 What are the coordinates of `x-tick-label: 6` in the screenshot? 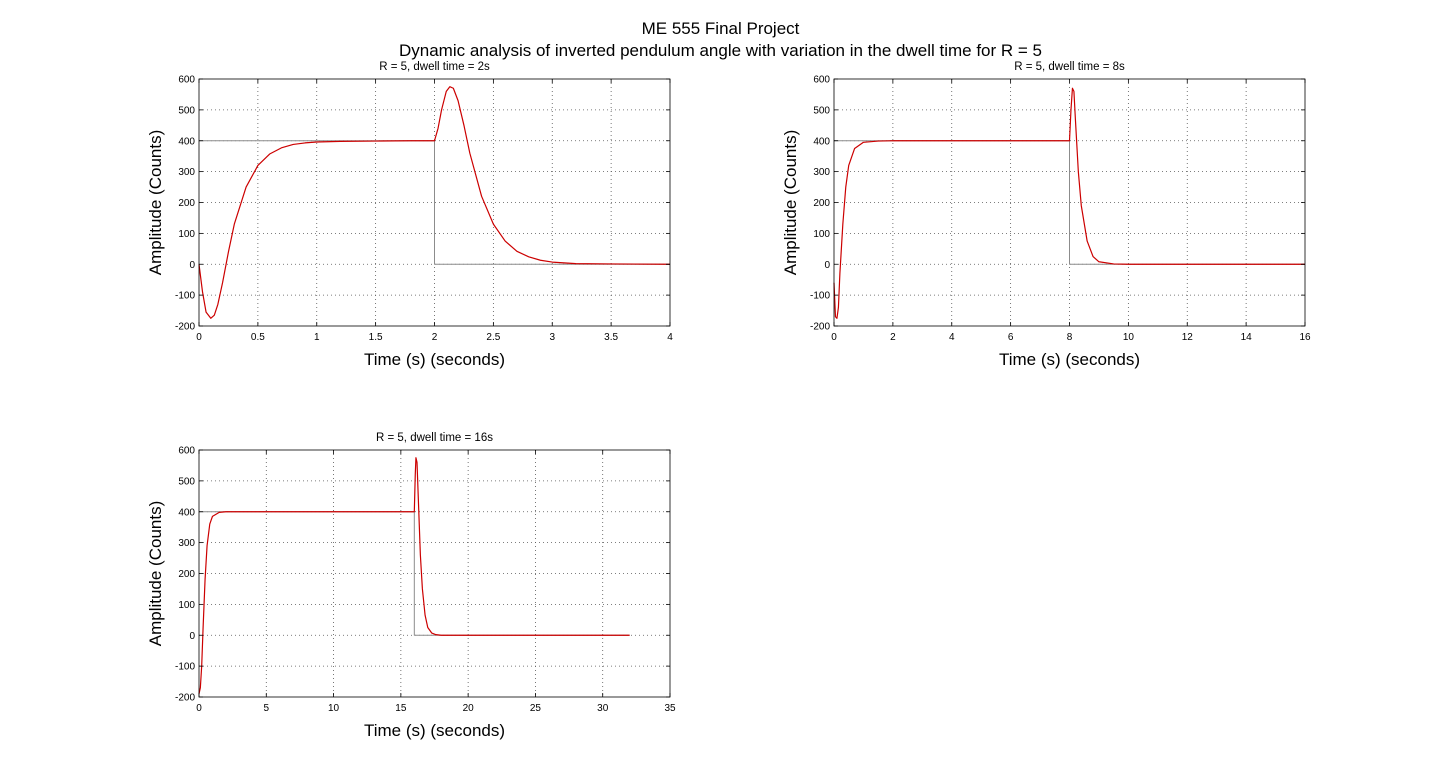 It's located at (1011, 337).